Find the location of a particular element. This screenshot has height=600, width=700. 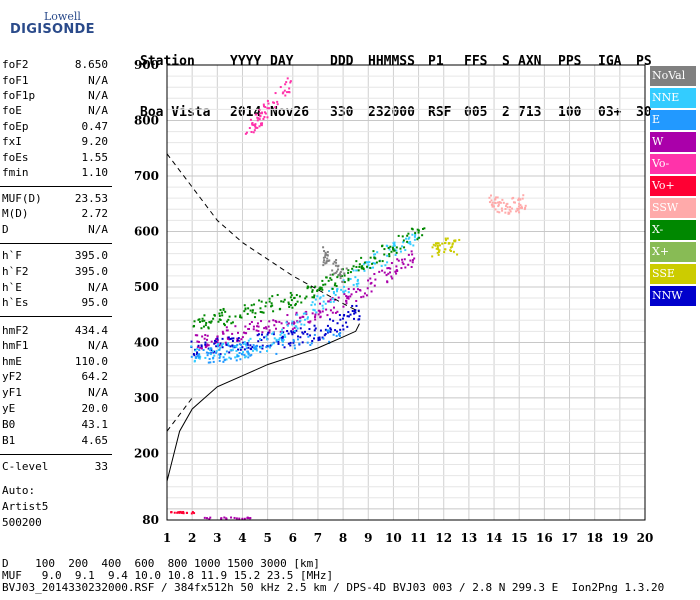

x-tick-label: 6 is located at coordinates (293, 538).